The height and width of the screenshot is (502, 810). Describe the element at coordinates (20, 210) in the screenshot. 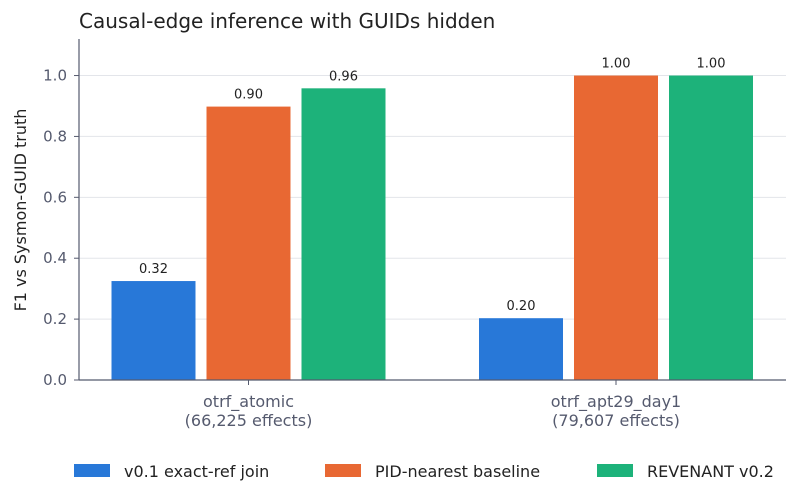

I see `y-axis-label: F1 vs Sysmon-GUID truth` at that location.